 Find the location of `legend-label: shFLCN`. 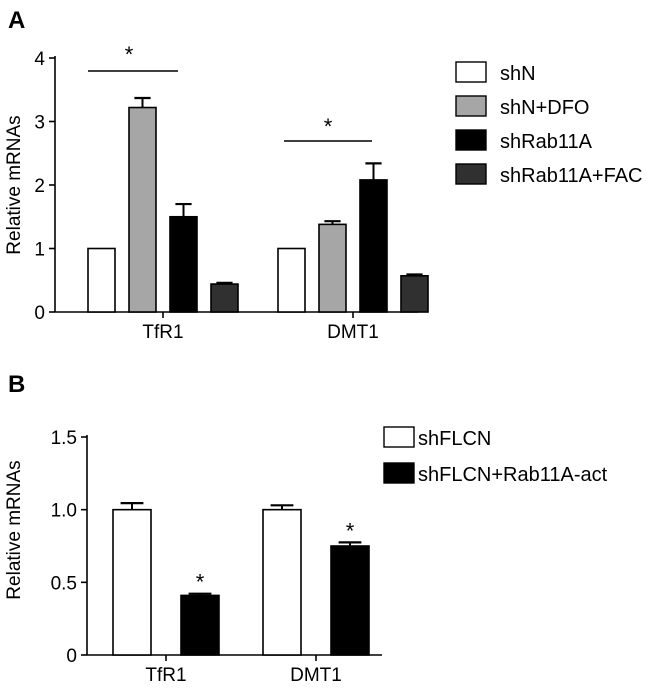

legend-label: shFLCN is located at coordinates (454, 439).